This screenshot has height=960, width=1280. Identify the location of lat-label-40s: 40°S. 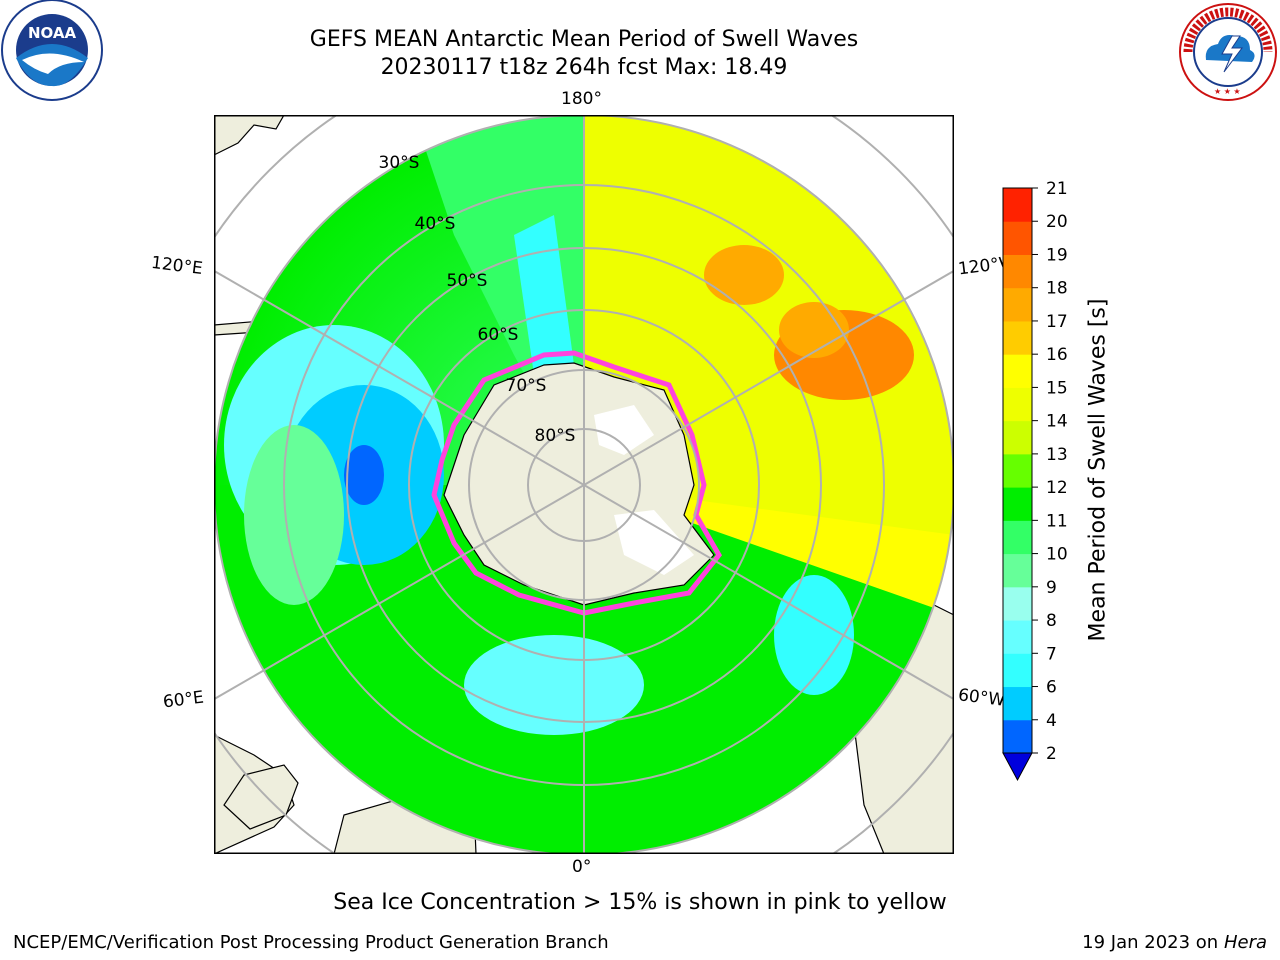
(435, 224).